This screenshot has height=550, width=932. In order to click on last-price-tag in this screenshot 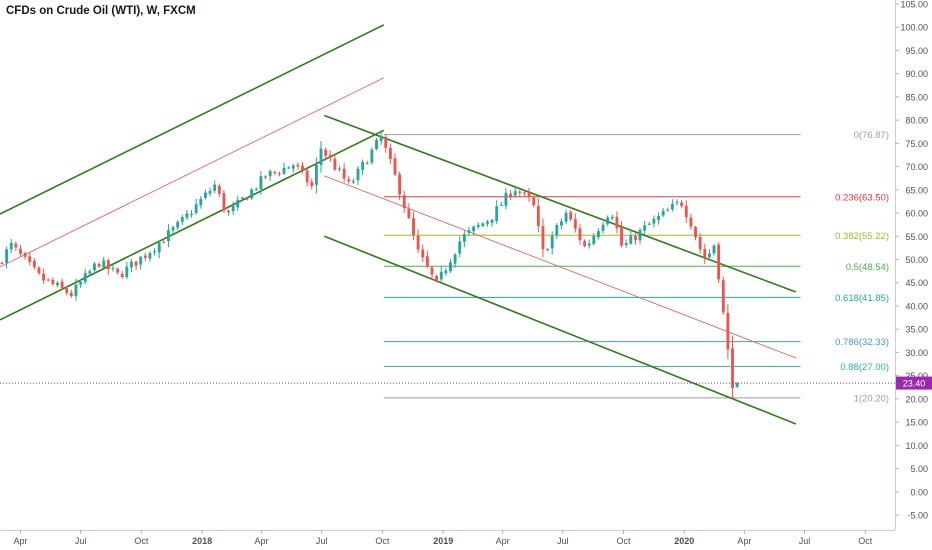, I will do `click(914, 383)`.